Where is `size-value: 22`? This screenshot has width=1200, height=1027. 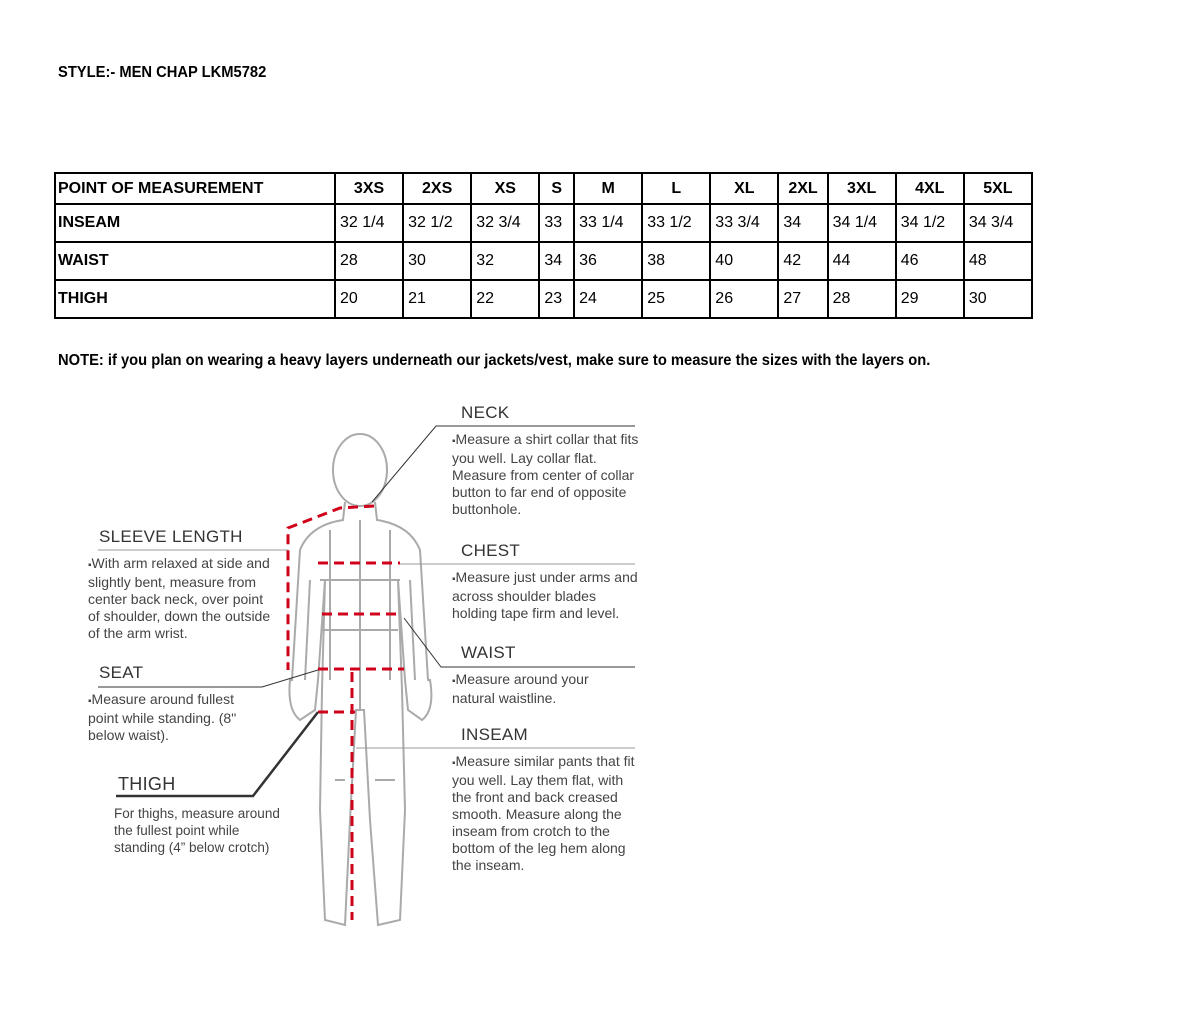 size-value: 22 is located at coordinates (505, 299).